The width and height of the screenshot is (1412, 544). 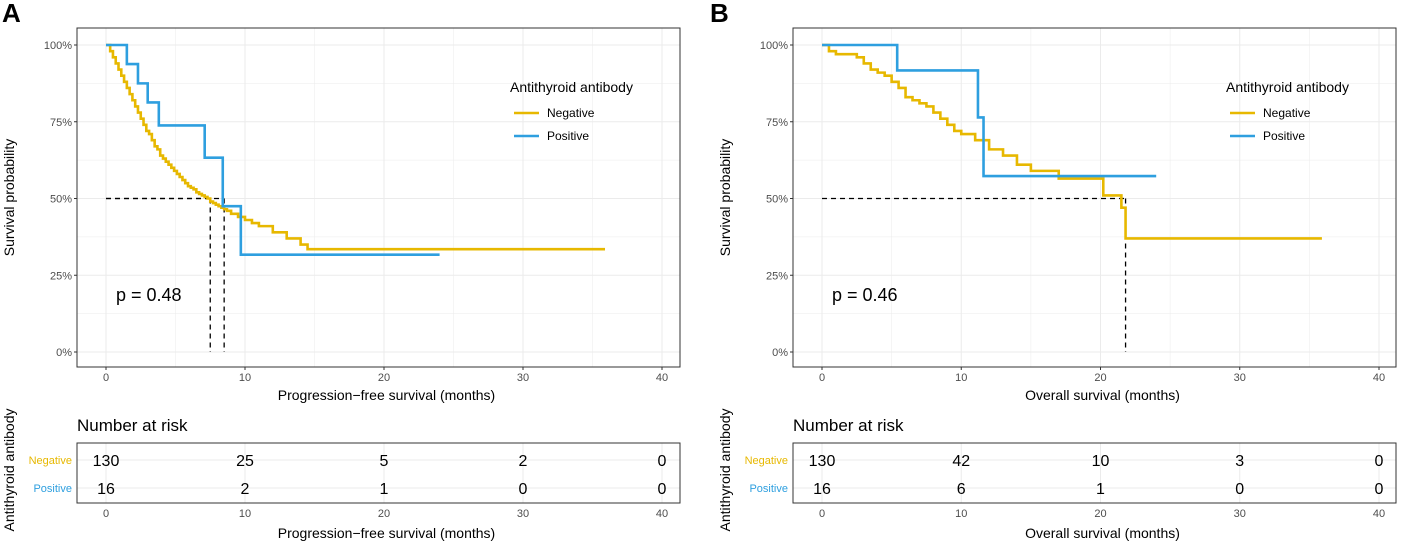 What do you see at coordinates (384, 461) in the screenshot?
I see `risk-count: 5` at bounding box center [384, 461].